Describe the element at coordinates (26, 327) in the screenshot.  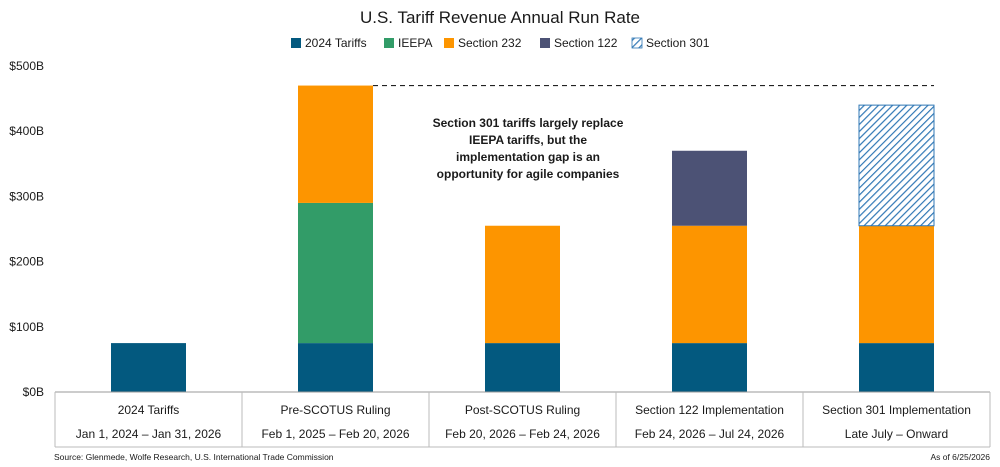
I see `y-tick-label: $100B` at that location.